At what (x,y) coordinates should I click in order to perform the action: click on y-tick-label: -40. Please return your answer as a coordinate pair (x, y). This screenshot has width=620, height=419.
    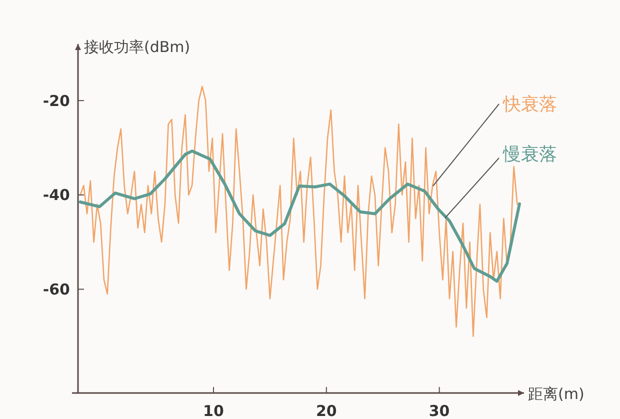
    Looking at the image, I should click on (56, 195).